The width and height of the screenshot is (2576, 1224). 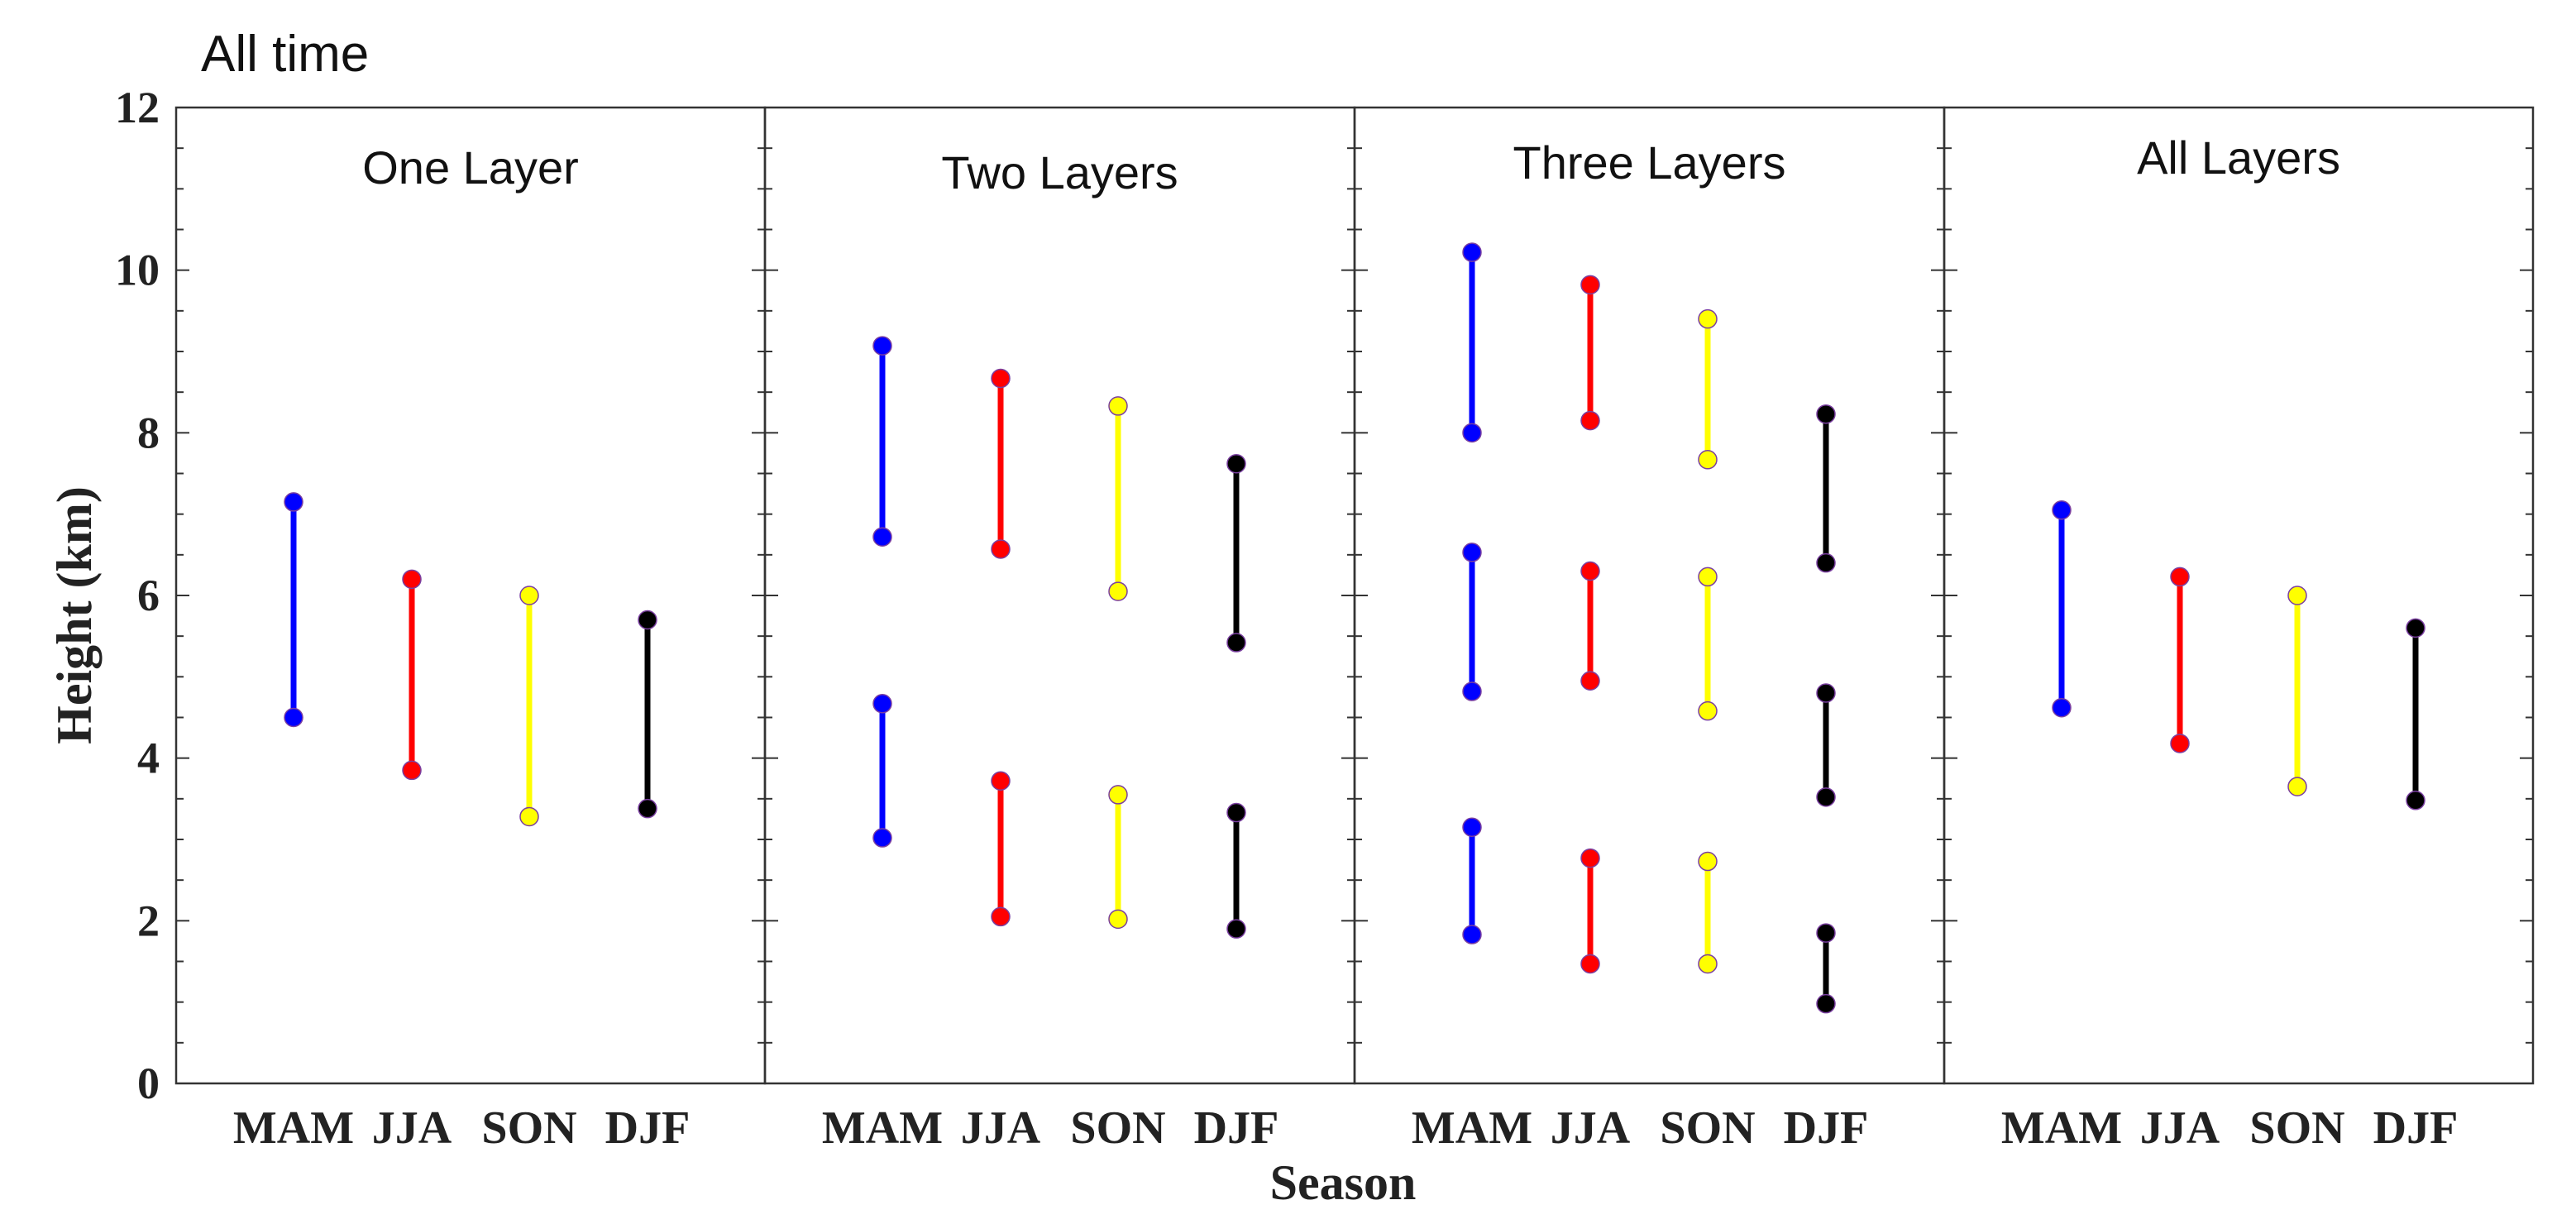 What do you see at coordinates (148, 920) in the screenshot?
I see `y-tick-label: 2` at bounding box center [148, 920].